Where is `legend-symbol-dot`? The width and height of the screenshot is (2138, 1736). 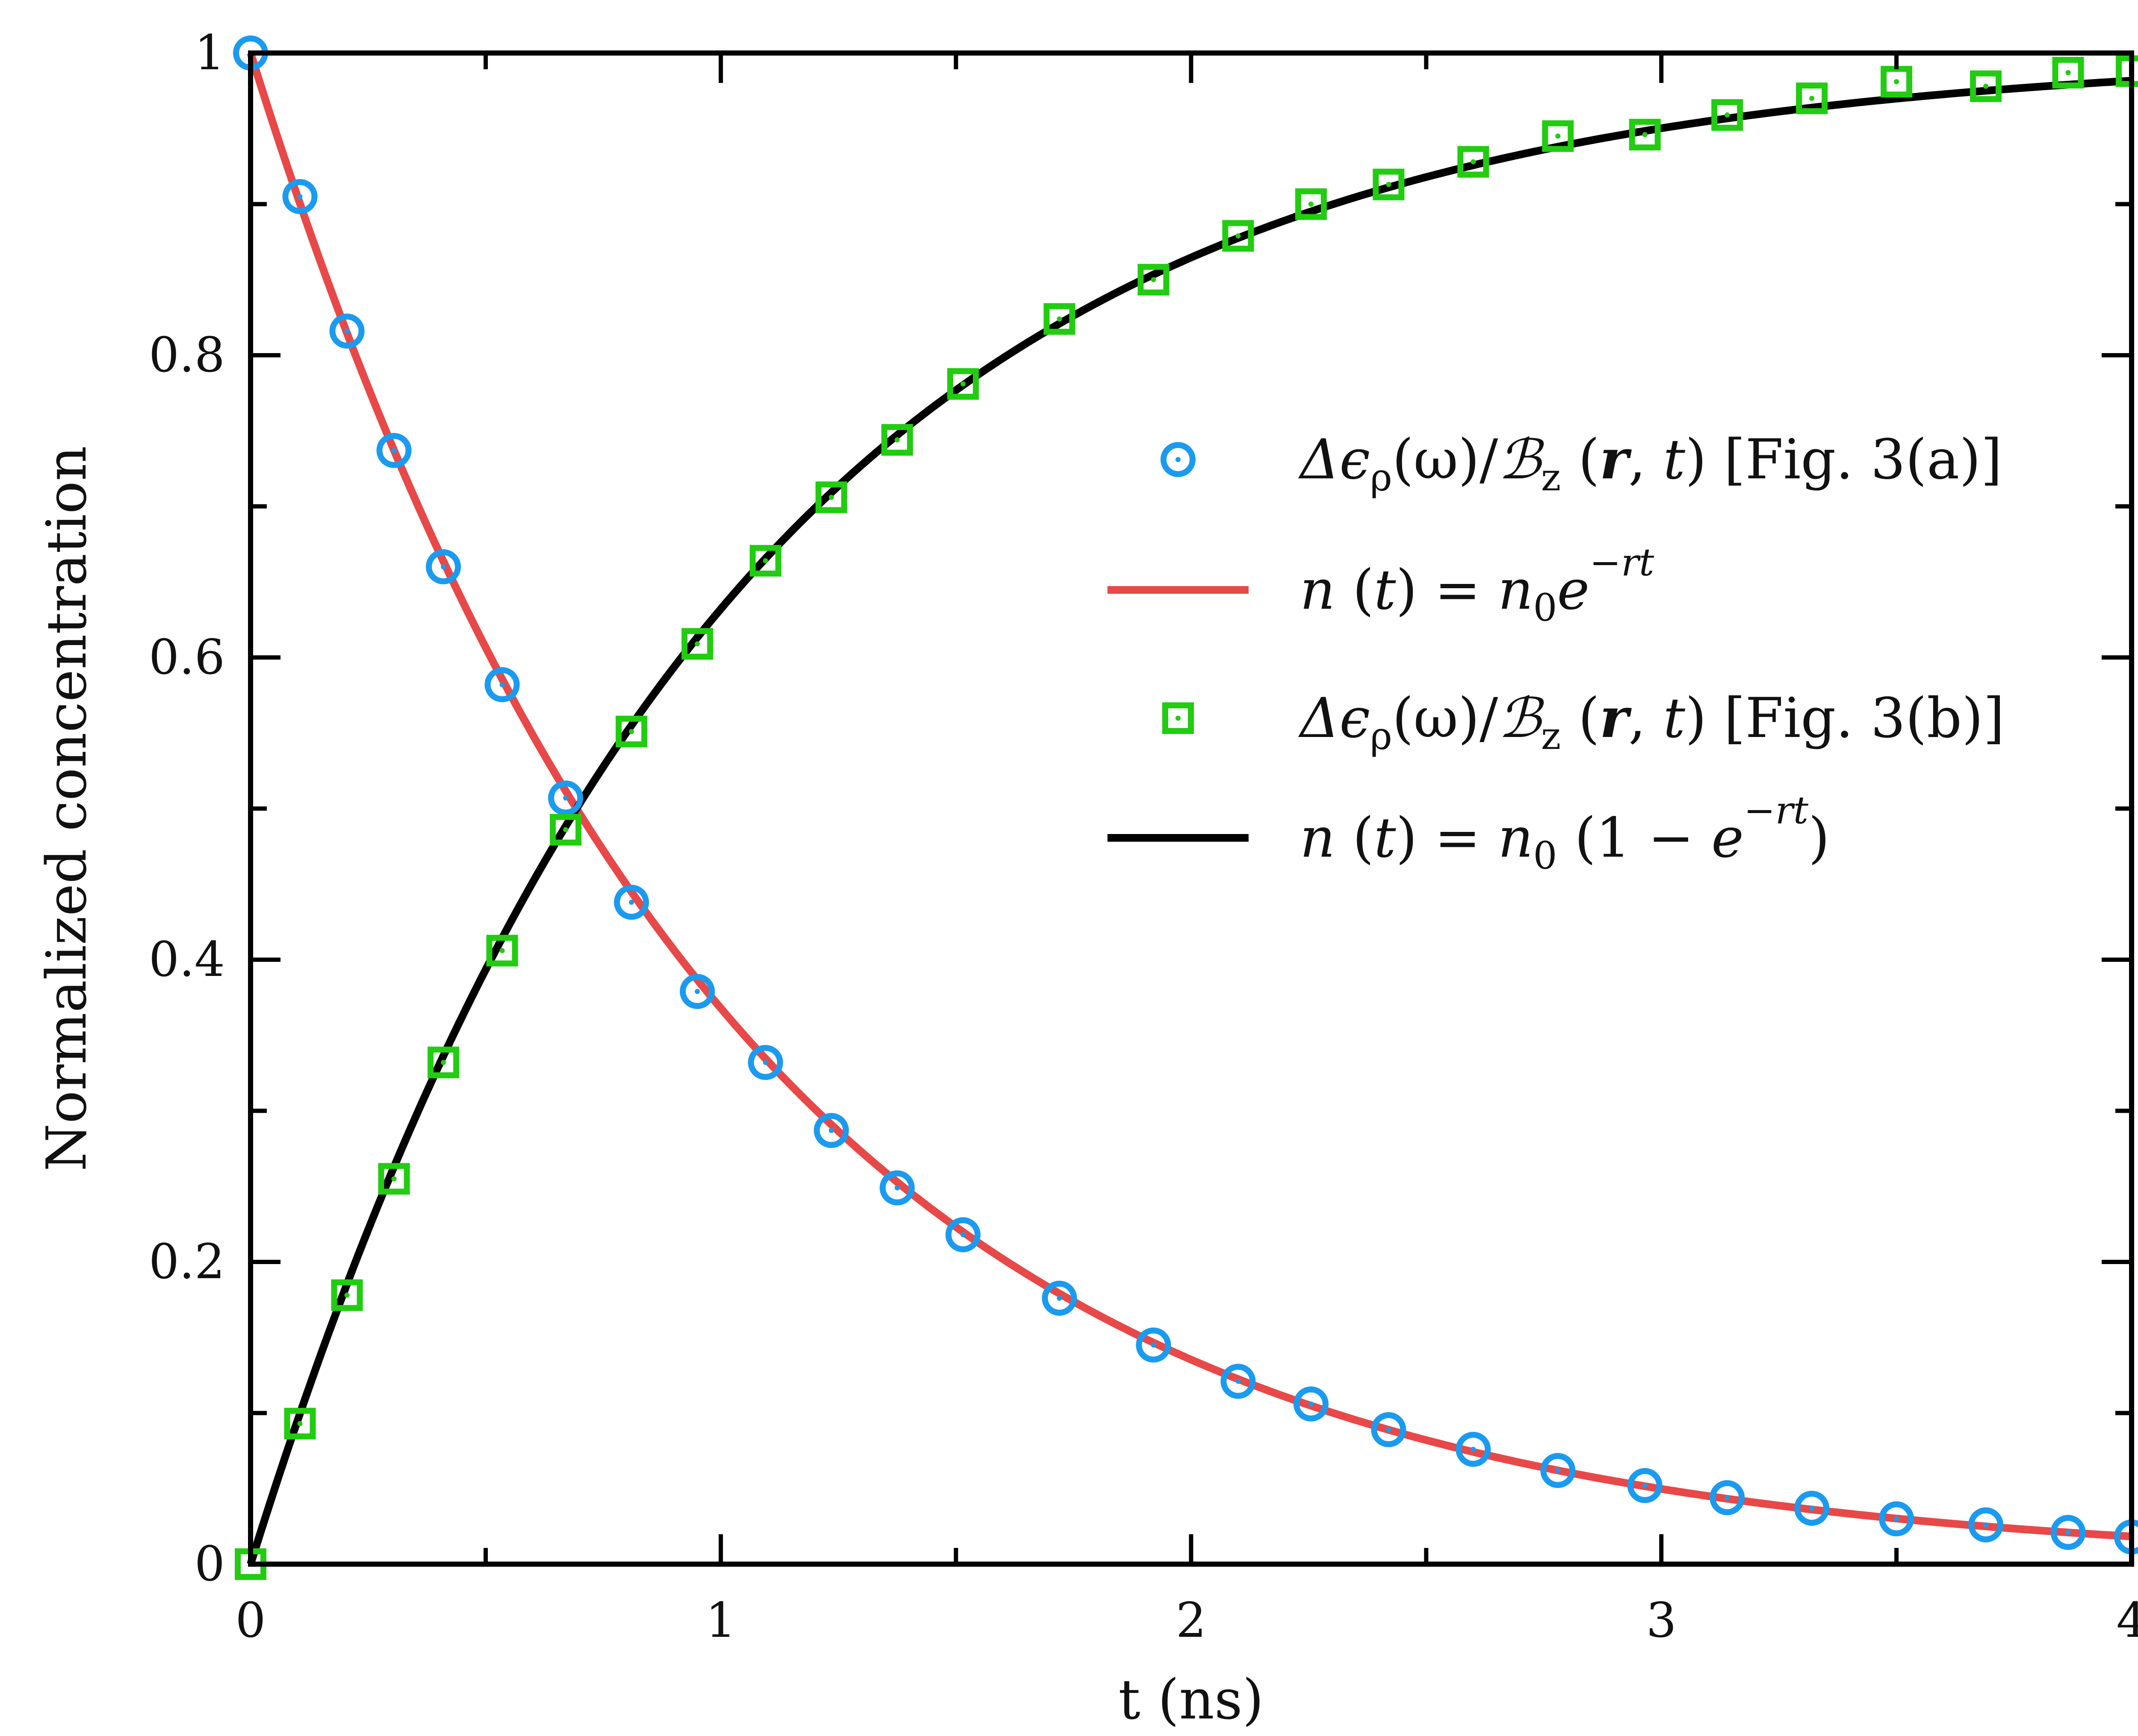 legend-symbol-dot is located at coordinates (1178, 459).